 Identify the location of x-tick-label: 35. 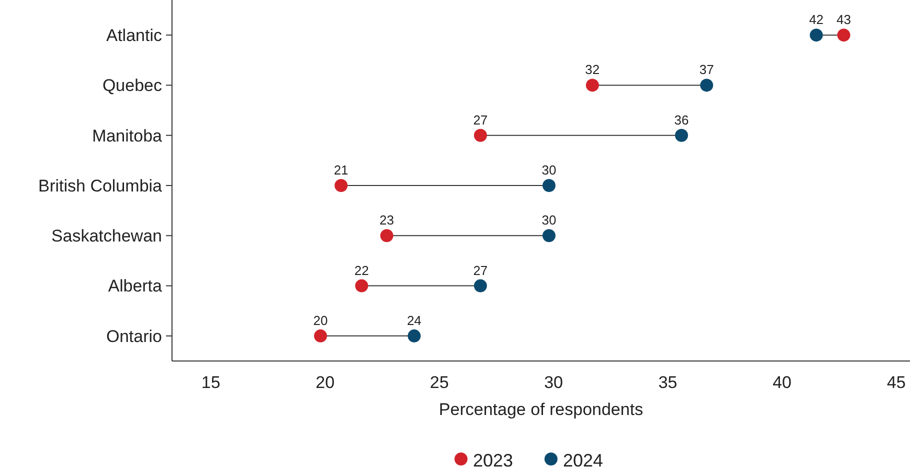
(668, 382).